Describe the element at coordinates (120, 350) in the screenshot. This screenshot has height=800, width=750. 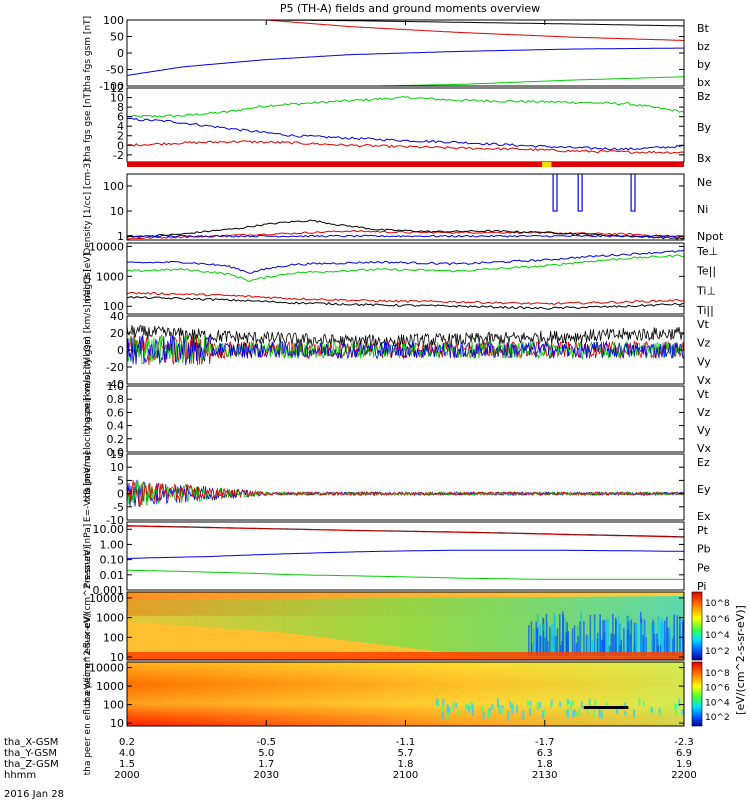
I see `y-tick-label: 0` at that location.